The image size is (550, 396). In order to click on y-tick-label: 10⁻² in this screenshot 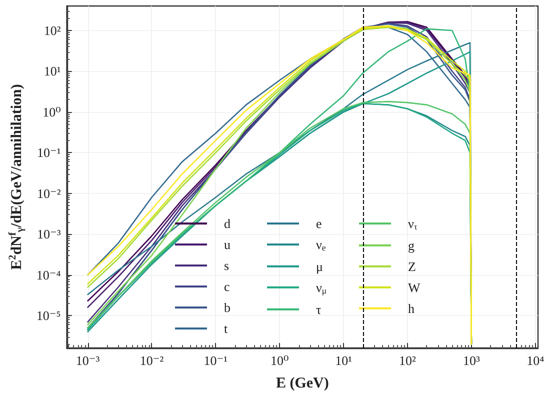, I will do `click(49, 193)`.